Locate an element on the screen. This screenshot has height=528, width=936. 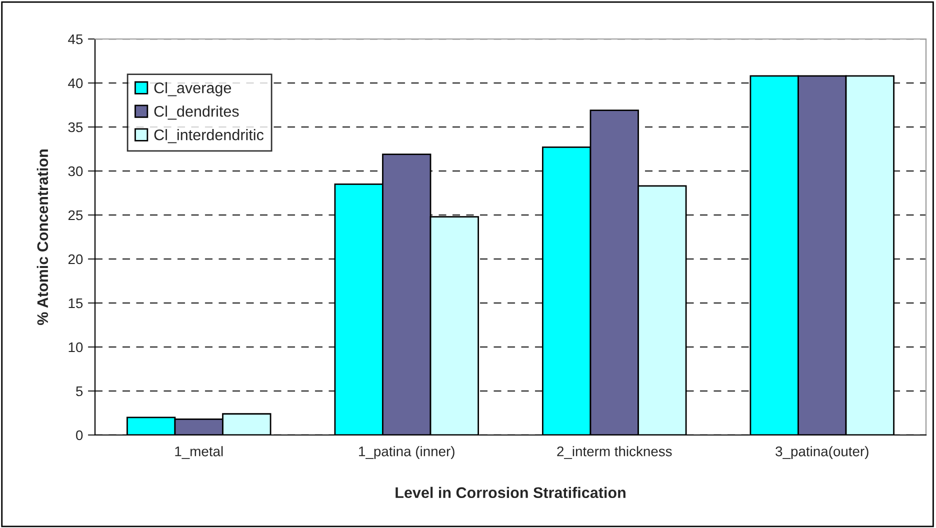
y-axis-title: % Atomic Concentration is located at coordinates (42, 238).